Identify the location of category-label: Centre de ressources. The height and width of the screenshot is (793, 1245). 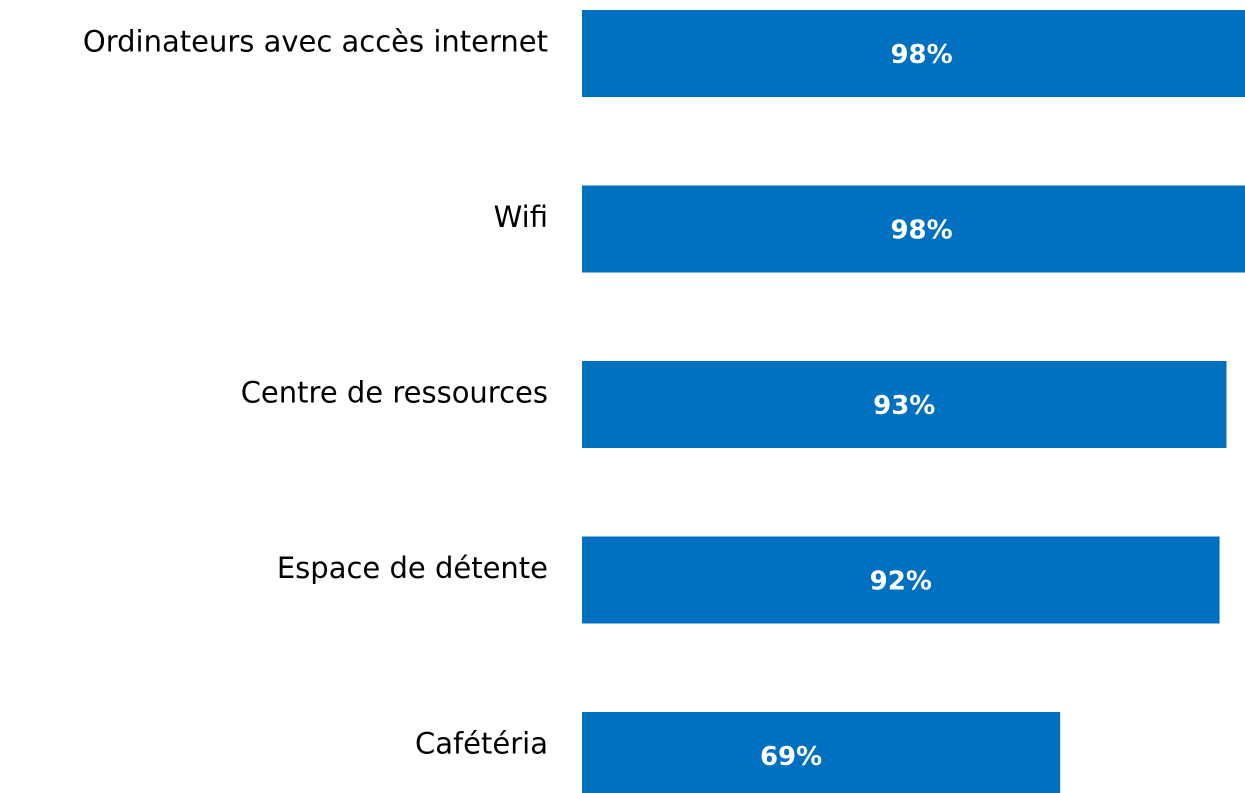
(394, 393).